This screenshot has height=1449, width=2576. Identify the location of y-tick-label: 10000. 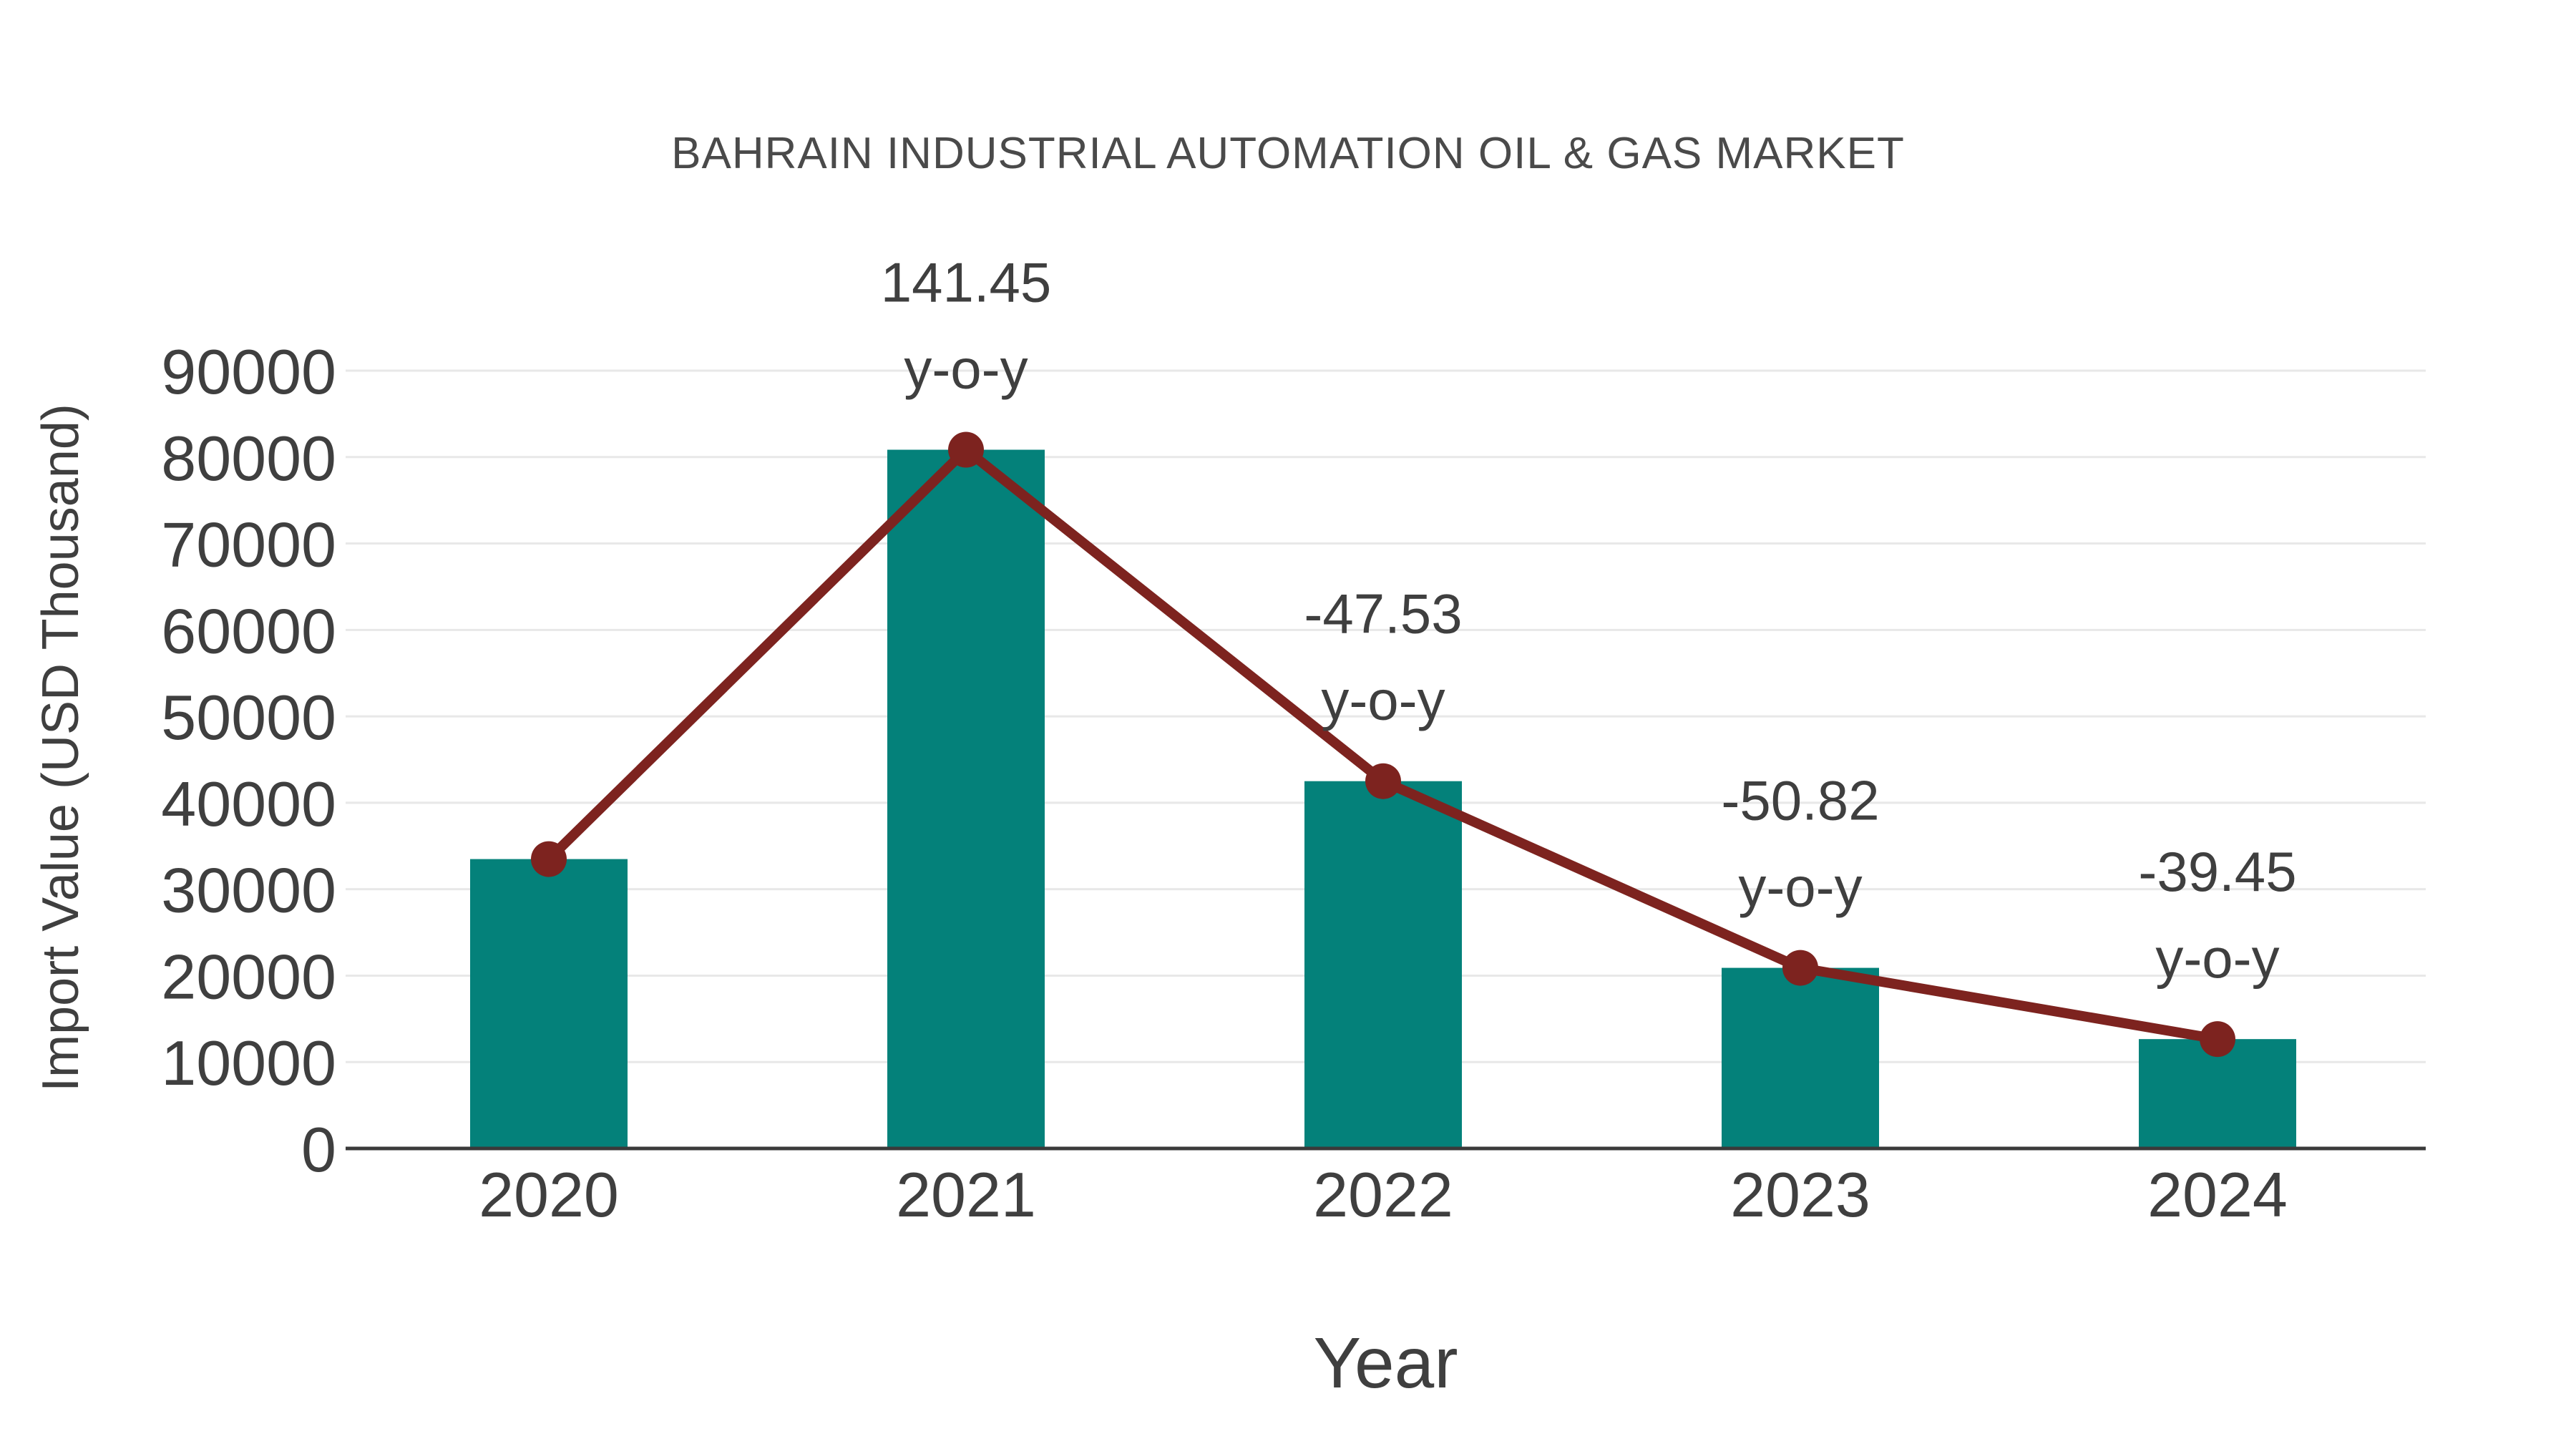
(248, 1063).